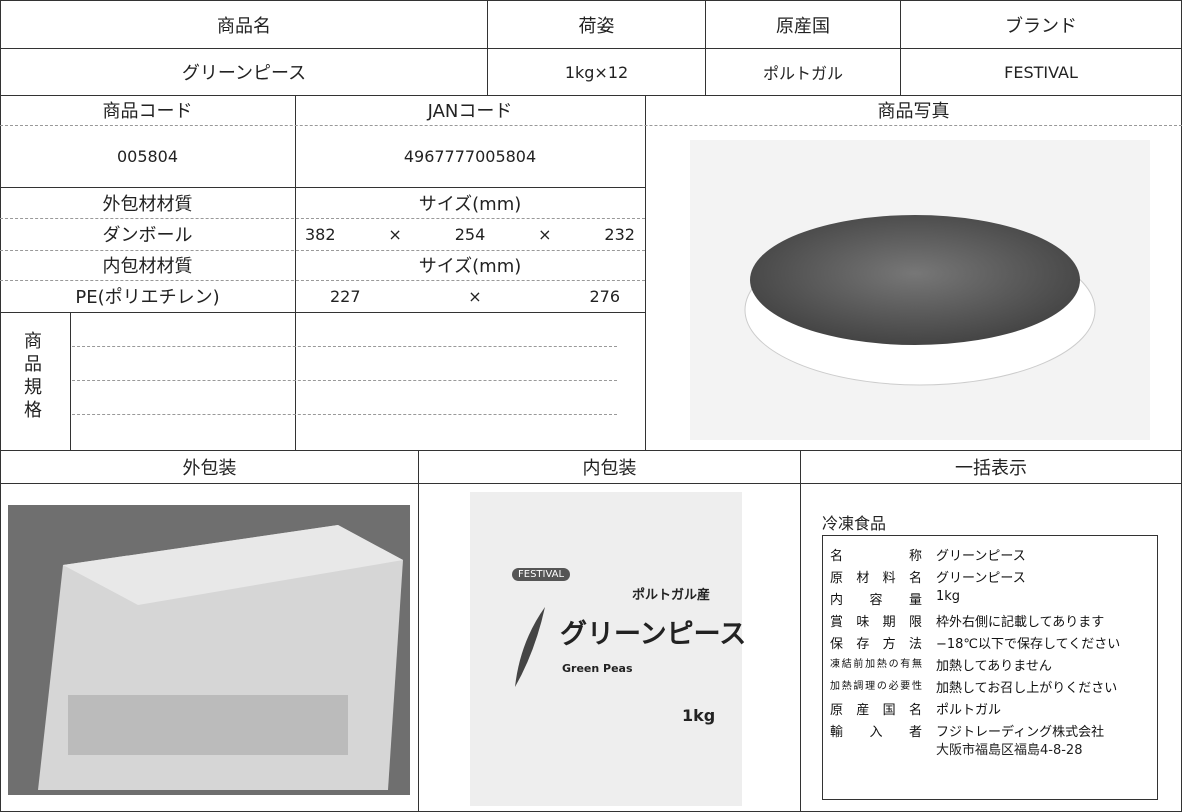 The width and height of the screenshot is (1182, 812). I want to click on label-key: 名称, so click(876, 556).